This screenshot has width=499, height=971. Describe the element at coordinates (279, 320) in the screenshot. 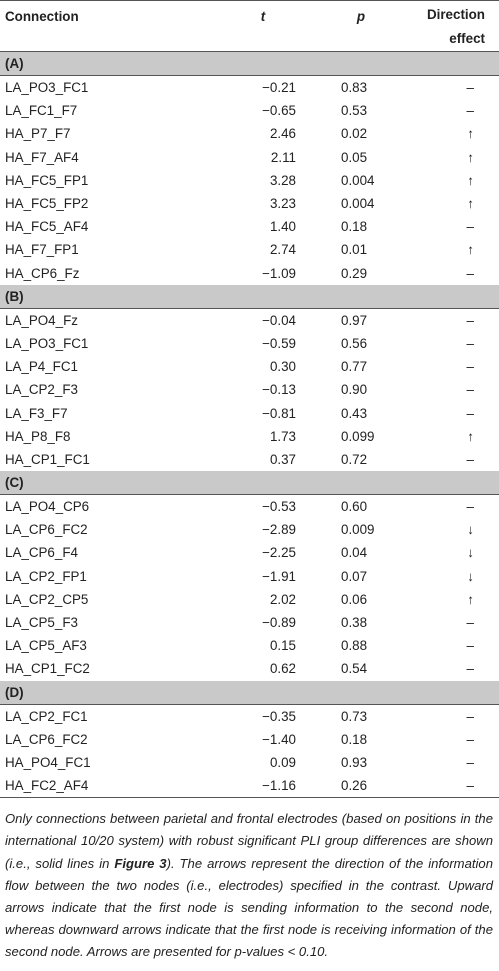

I see `t-value-cell: −0.04` at that location.